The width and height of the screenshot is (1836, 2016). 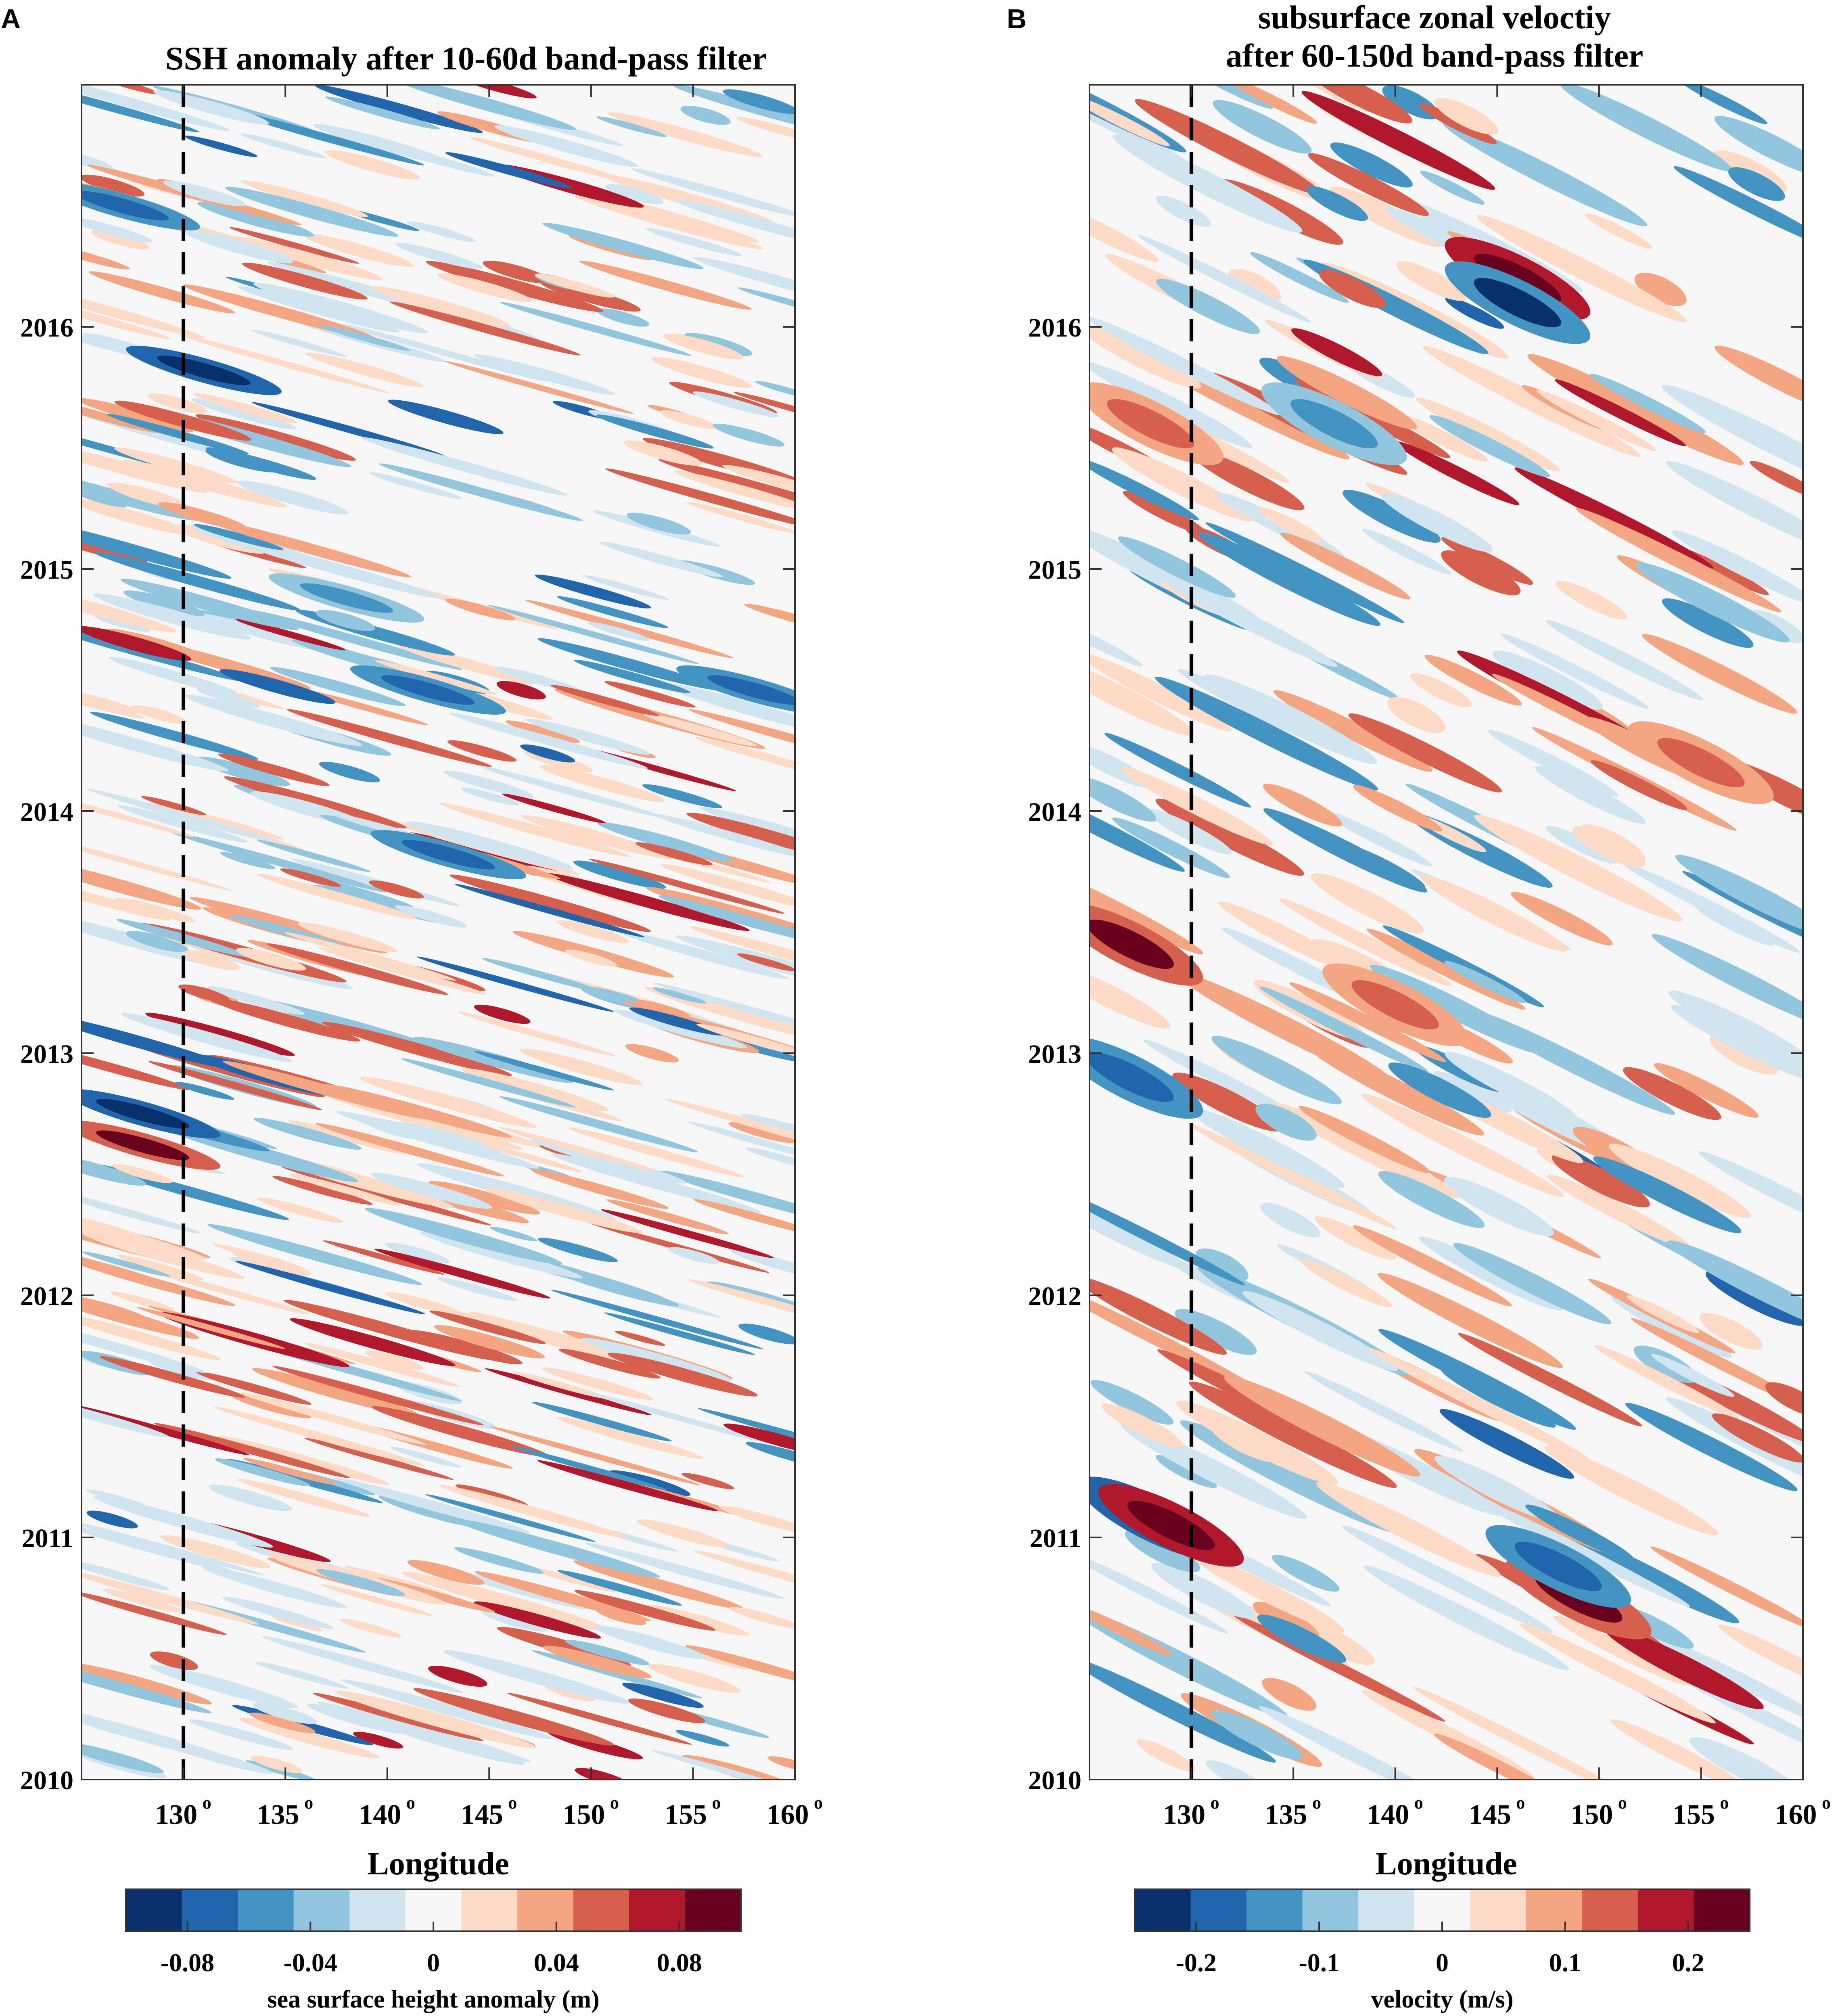 What do you see at coordinates (1688, 1962) in the screenshot?
I see `colorbar-tick-label: 0.2` at bounding box center [1688, 1962].